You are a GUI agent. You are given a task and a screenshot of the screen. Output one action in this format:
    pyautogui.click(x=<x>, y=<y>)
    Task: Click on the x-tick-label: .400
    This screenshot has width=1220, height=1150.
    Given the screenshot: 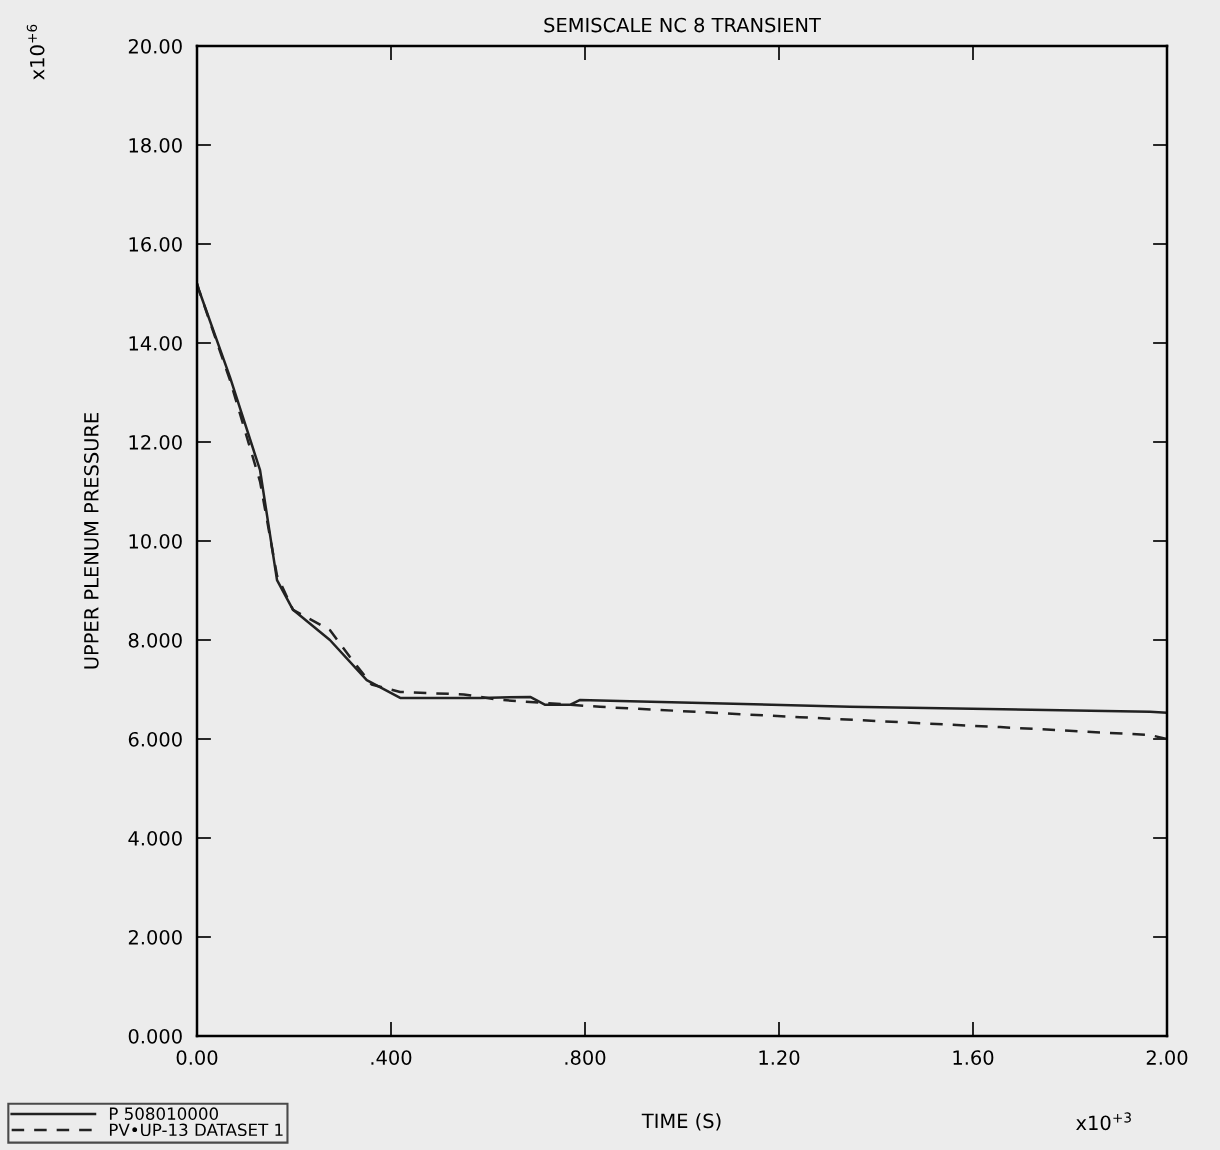 What is the action you would take?
    pyautogui.click(x=391, y=1057)
    